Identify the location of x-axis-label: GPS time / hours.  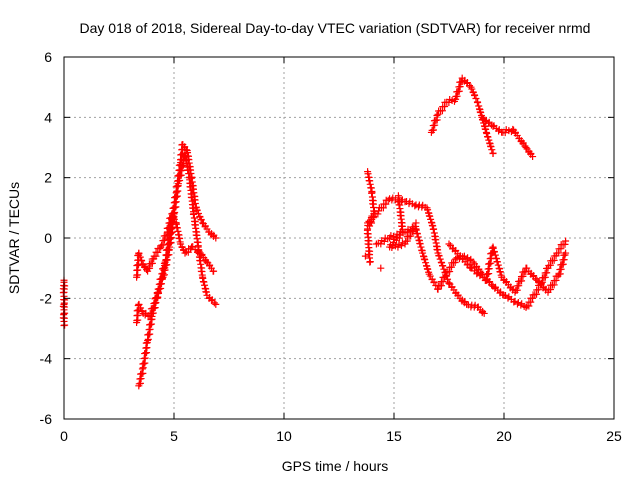
(335, 466).